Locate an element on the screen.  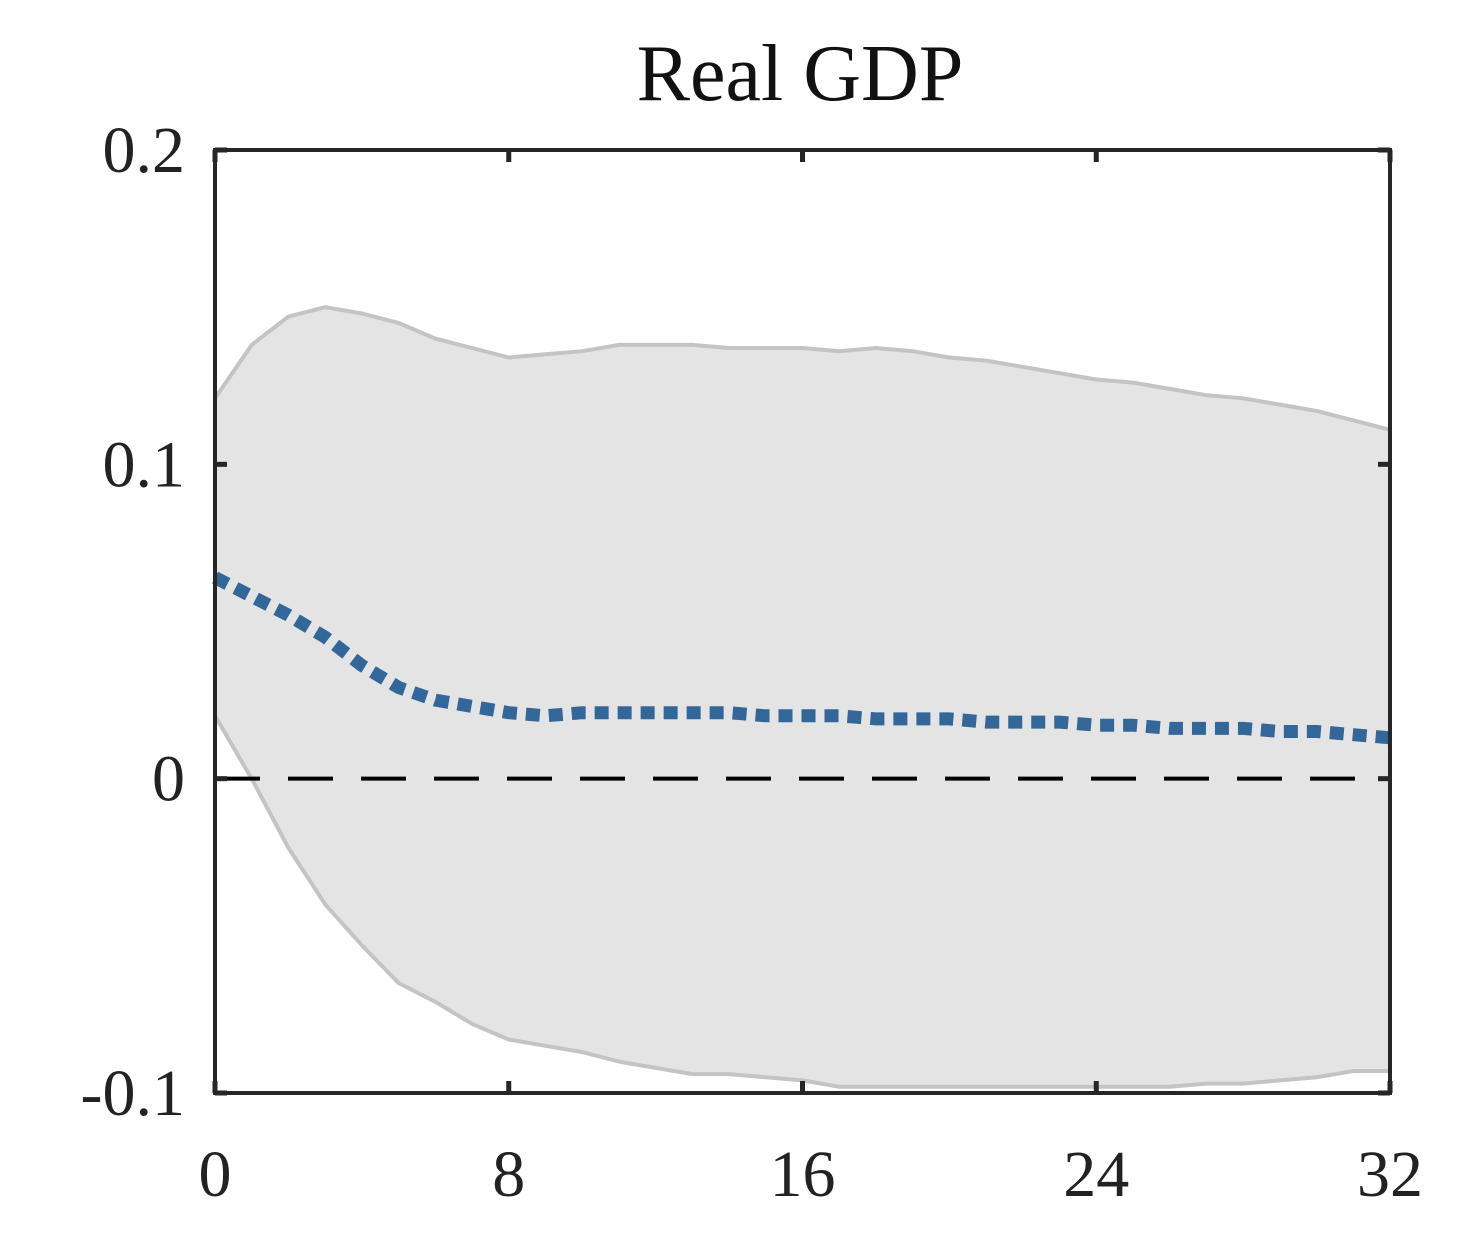
y-tick-label: -0.1 is located at coordinates (133, 1093).